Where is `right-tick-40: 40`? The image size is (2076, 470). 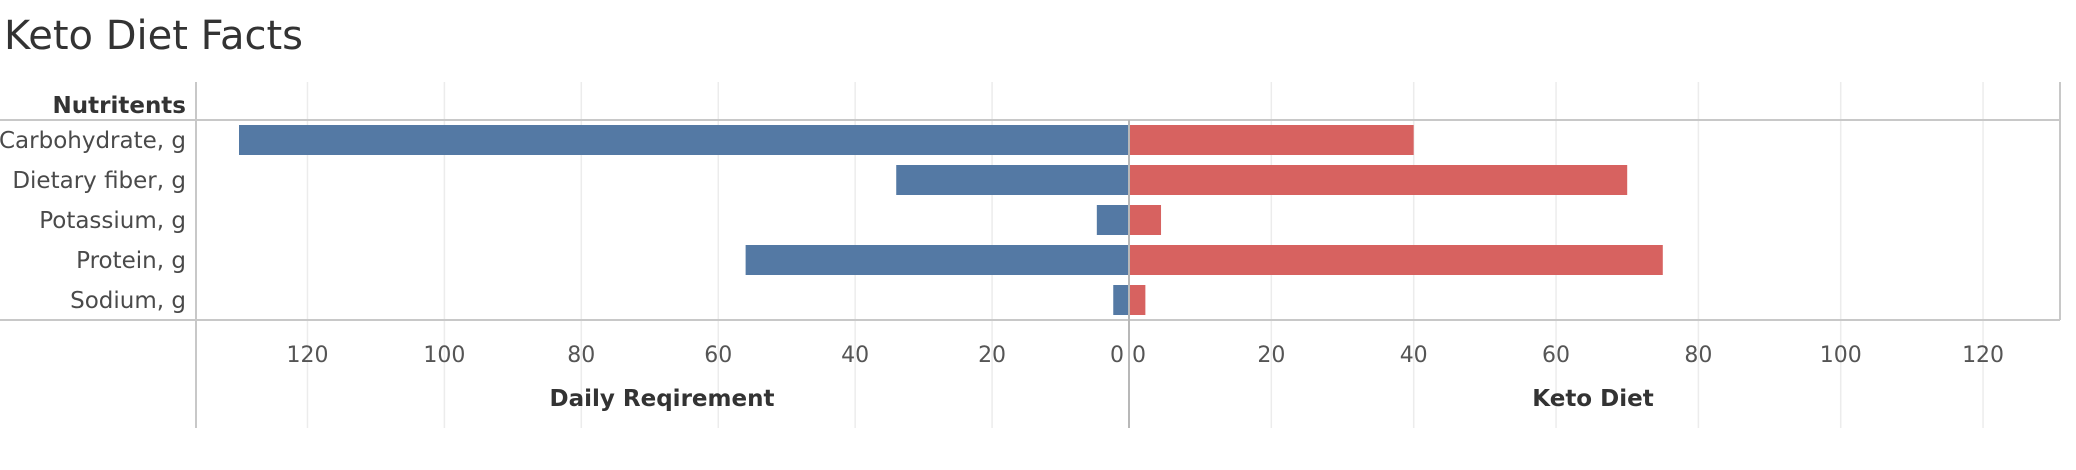 right-tick-40: 40 is located at coordinates (1414, 355).